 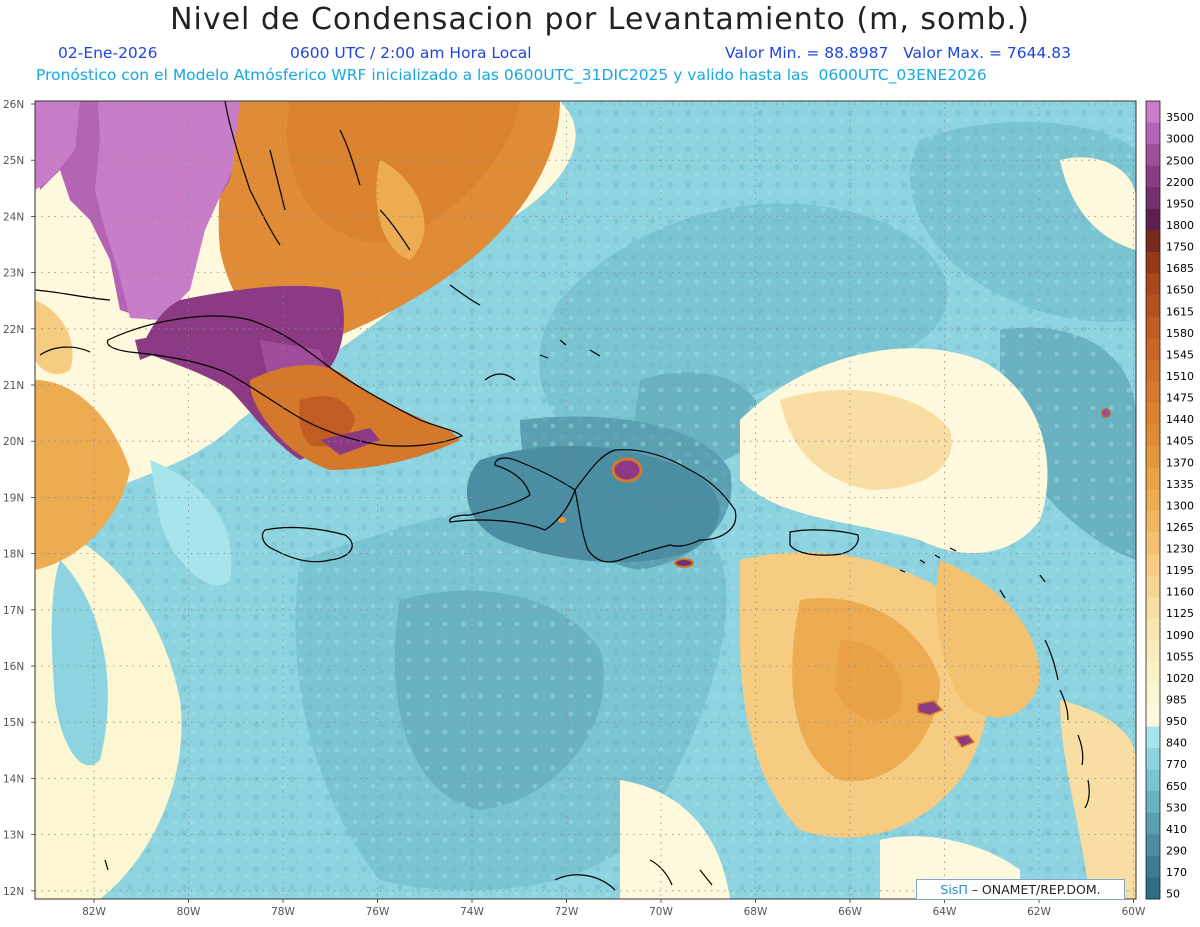 What do you see at coordinates (1180, 484) in the screenshot?
I see `colorbar-label: 1335` at bounding box center [1180, 484].